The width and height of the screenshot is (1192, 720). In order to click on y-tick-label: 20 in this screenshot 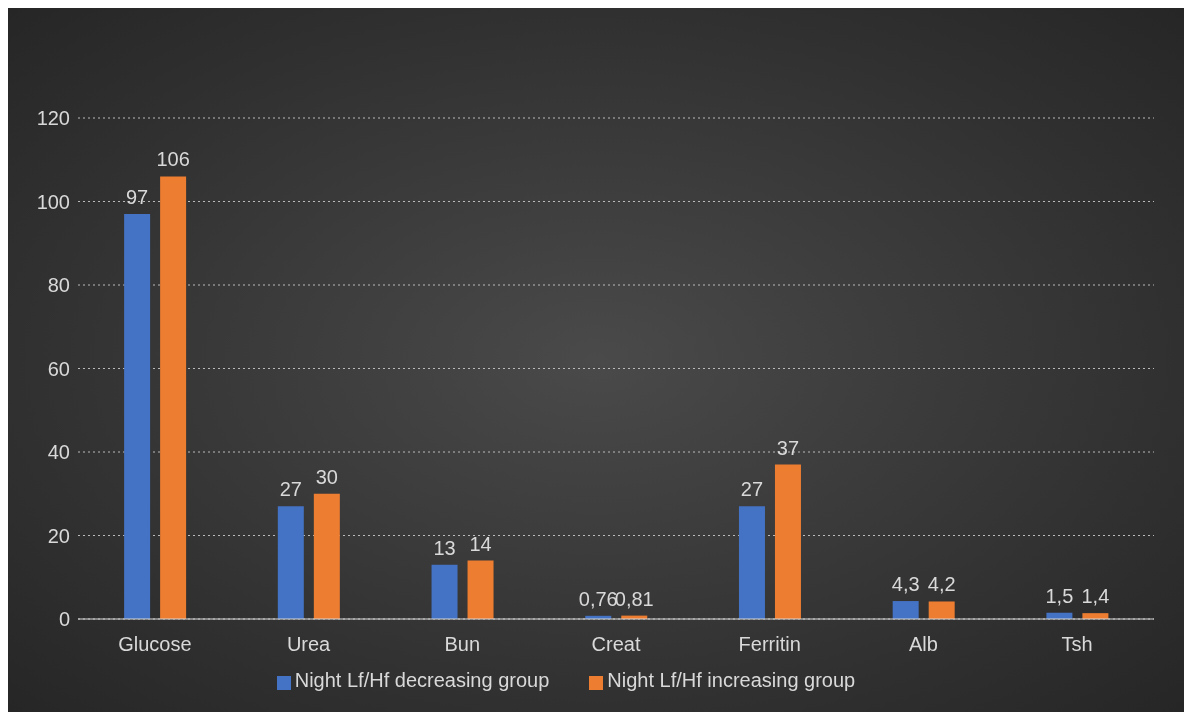, I will do `click(58, 535)`.